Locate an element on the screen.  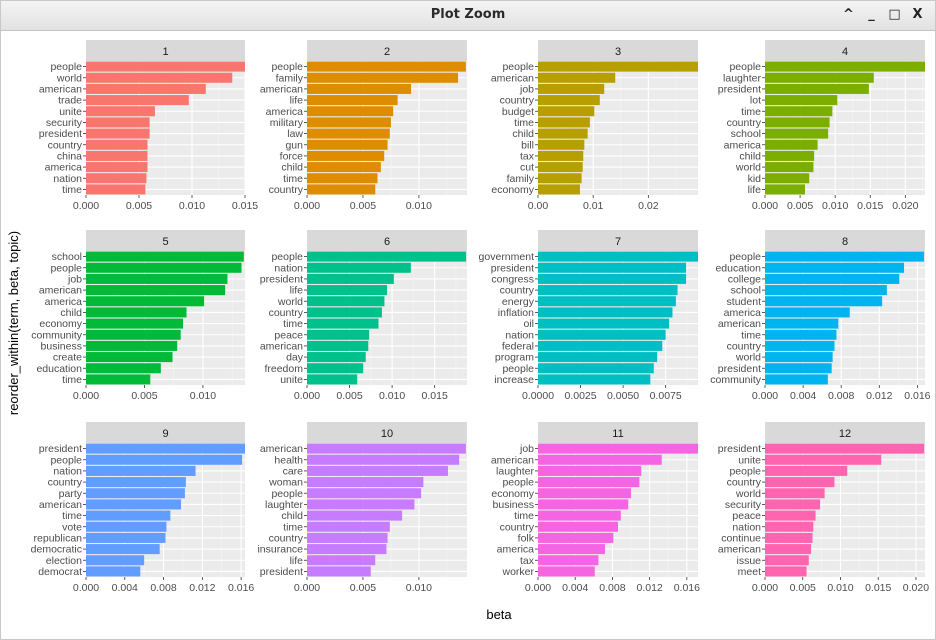
collapse-button: ^ is located at coordinates (848, 14).